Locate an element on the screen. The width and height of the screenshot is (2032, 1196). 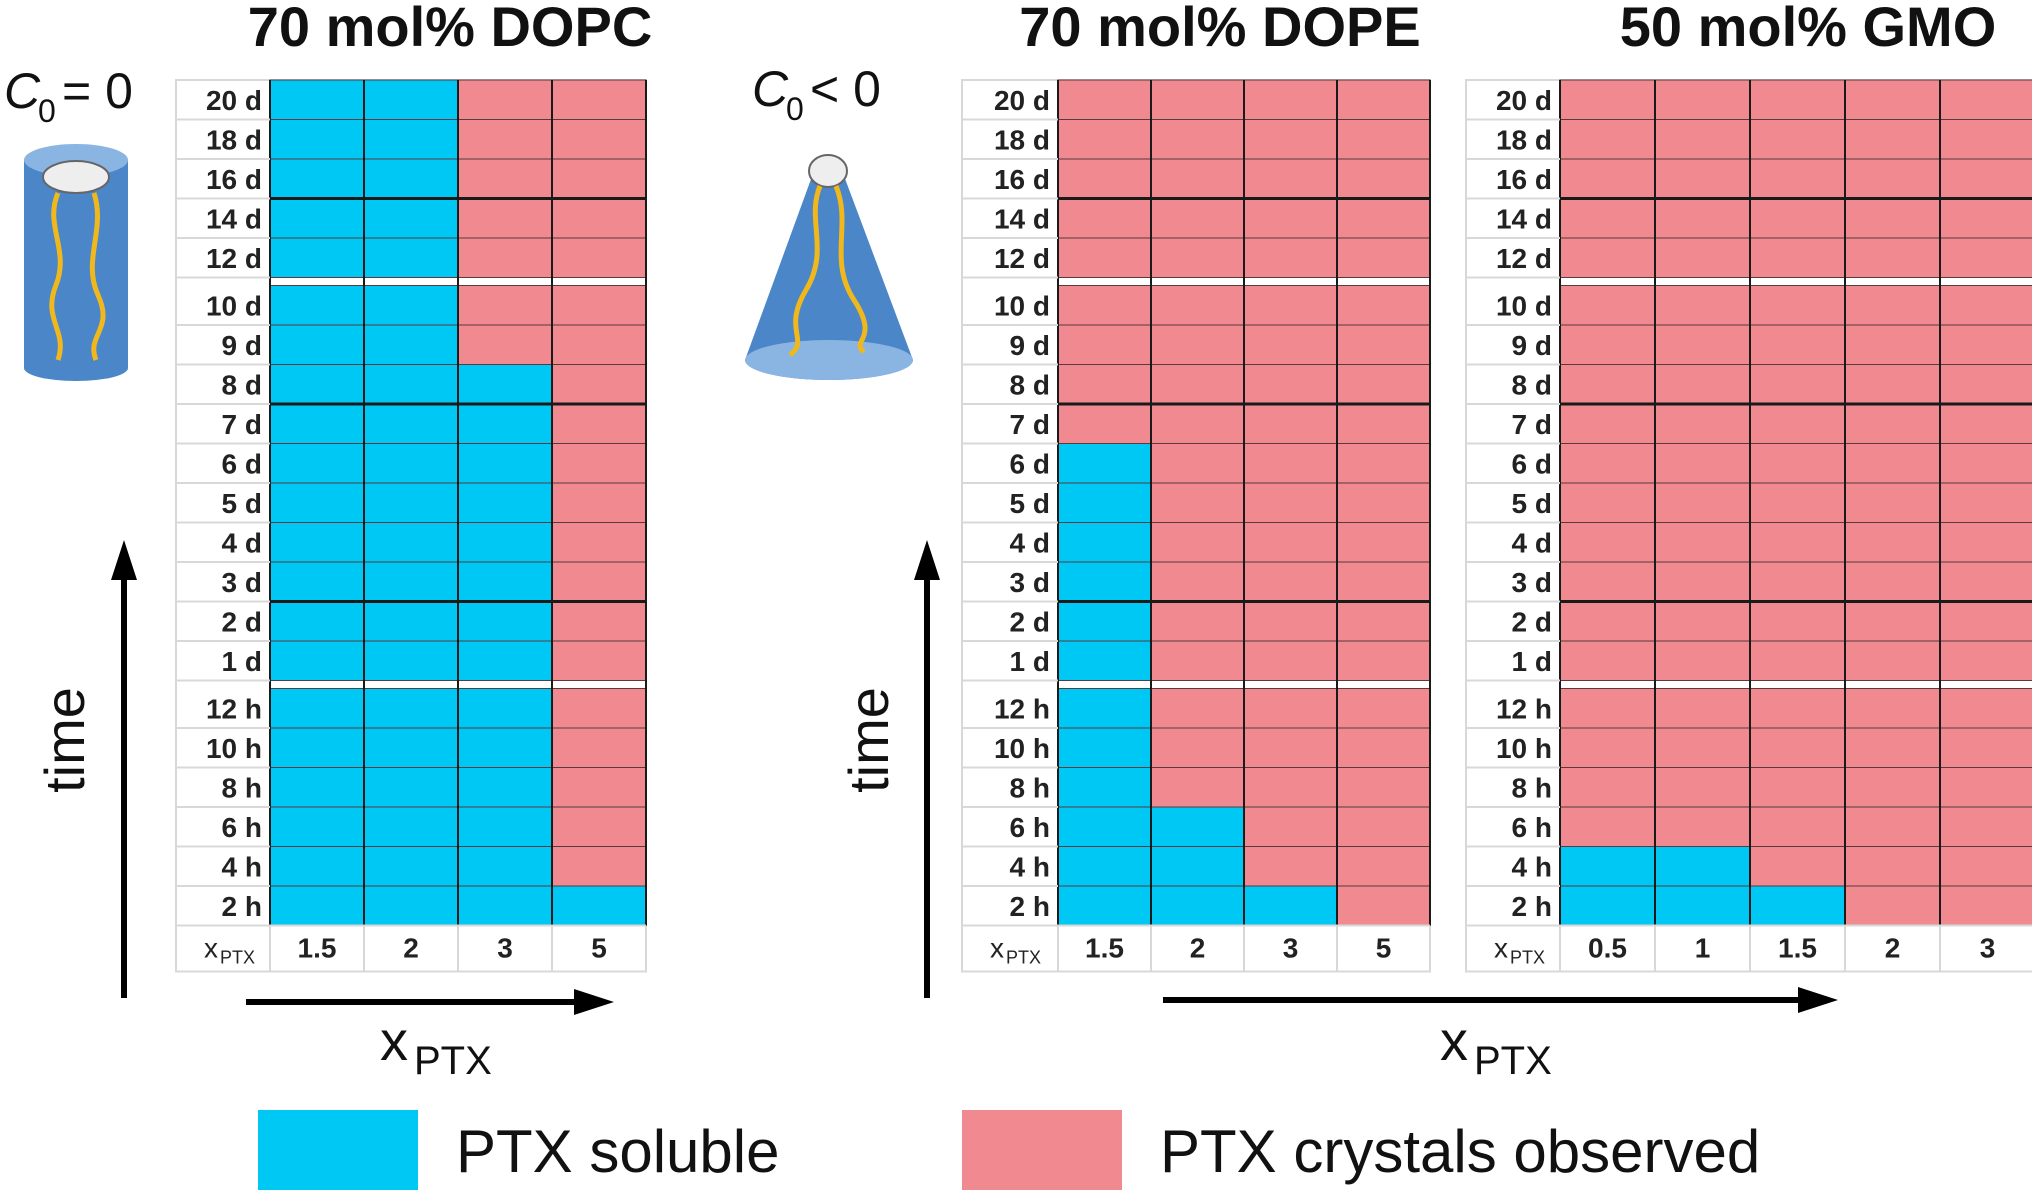
row-label: 10 h is located at coordinates (1022, 748).